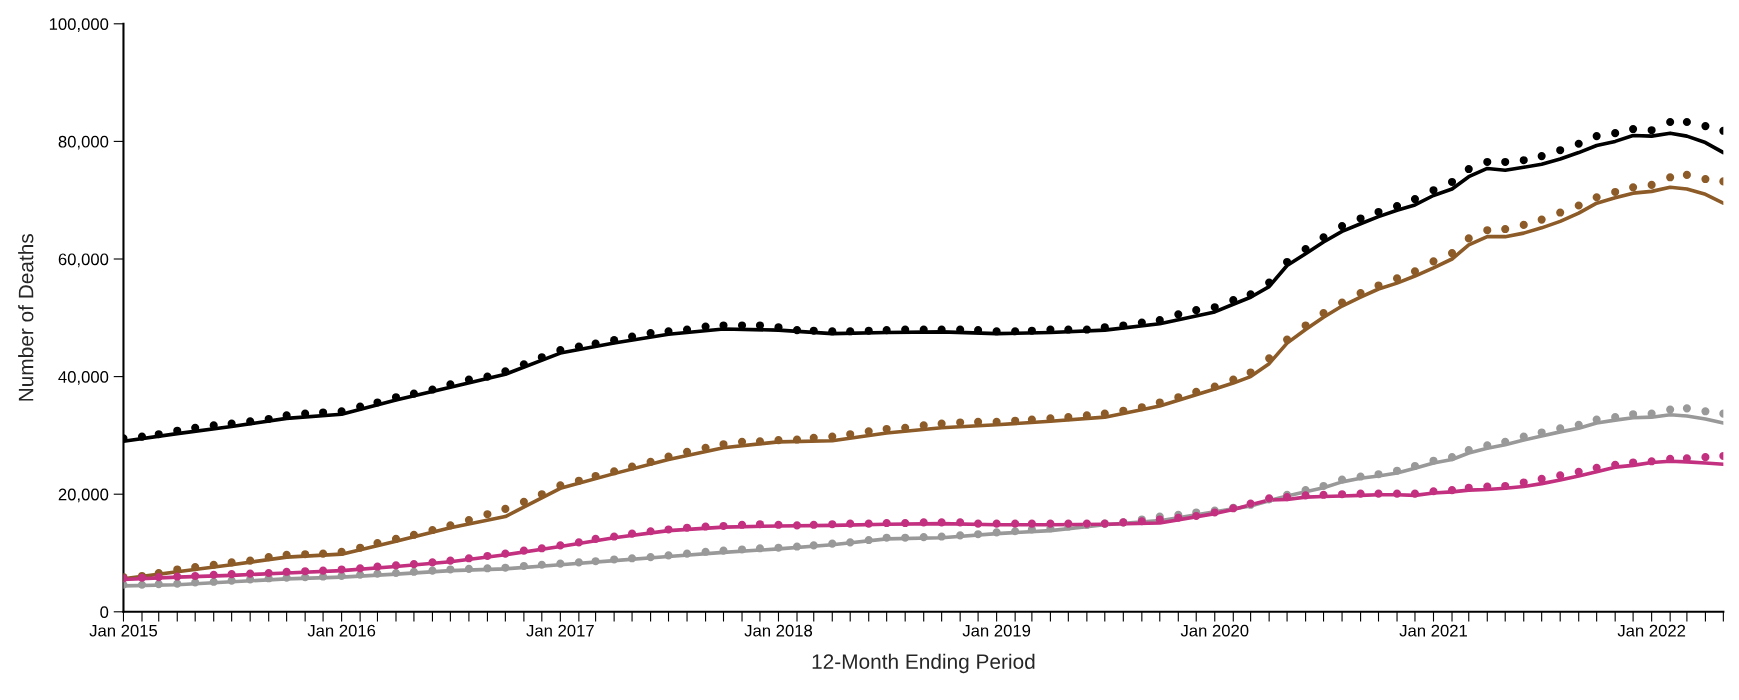  What do you see at coordinates (341, 630) in the screenshot?
I see `x-tick-label: Jan 2016` at bounding box center [341, 630].